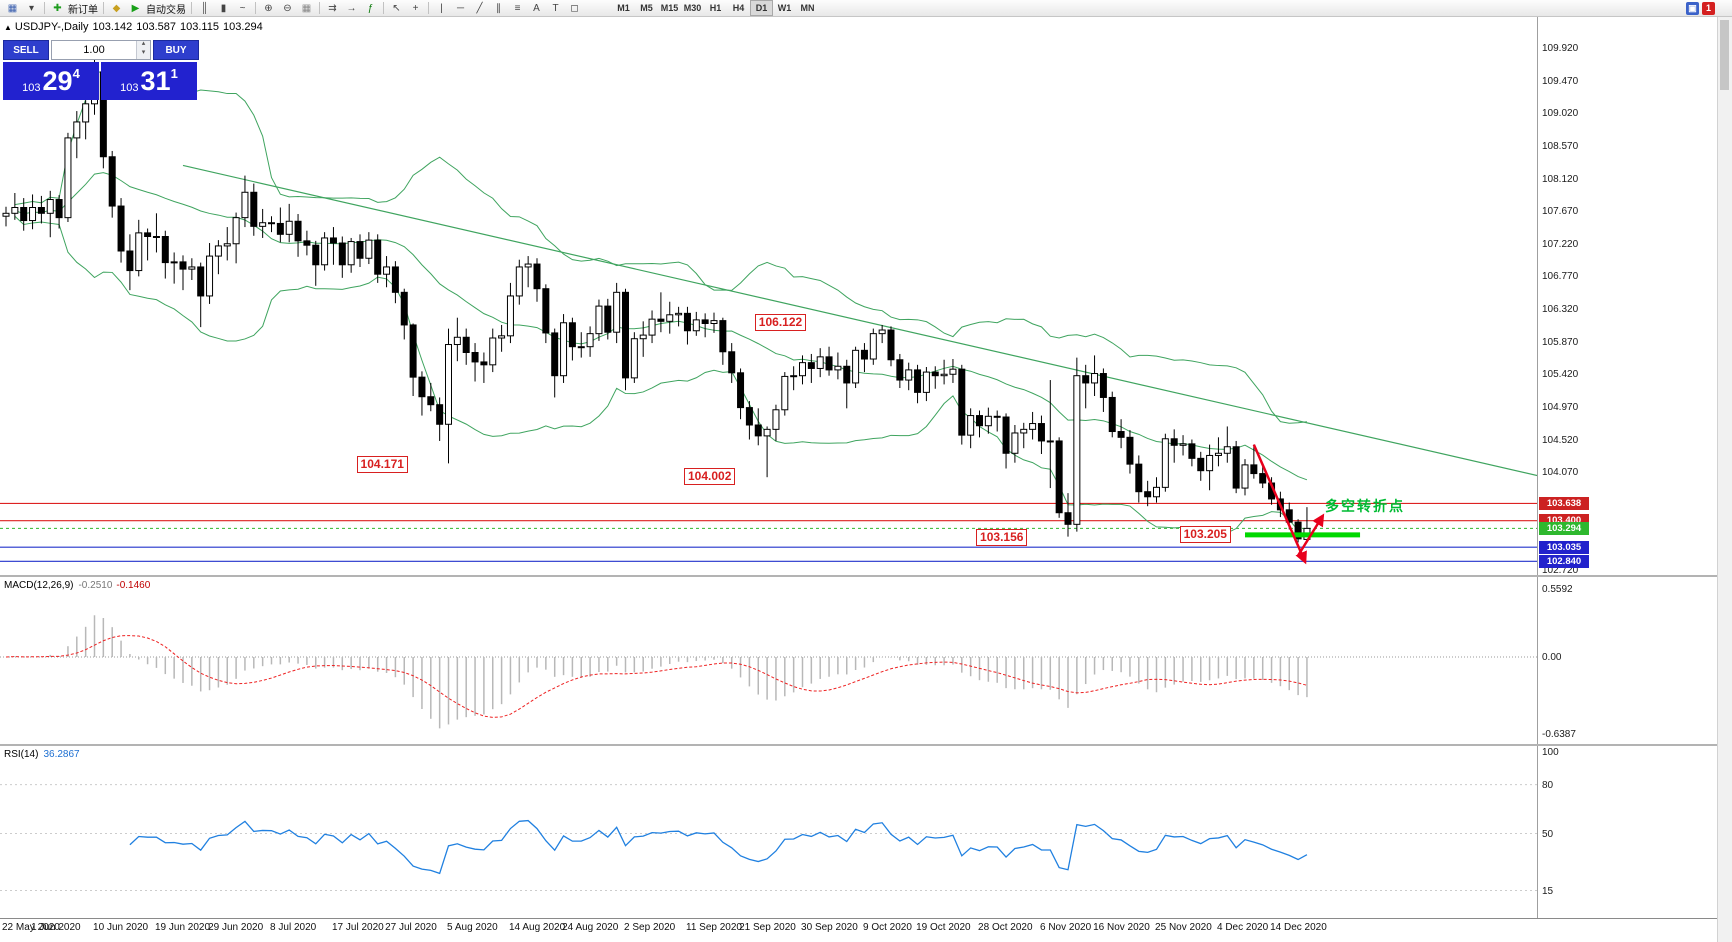  I want to click on date-tick: 16 Nov 2020, so click(1121, 927).